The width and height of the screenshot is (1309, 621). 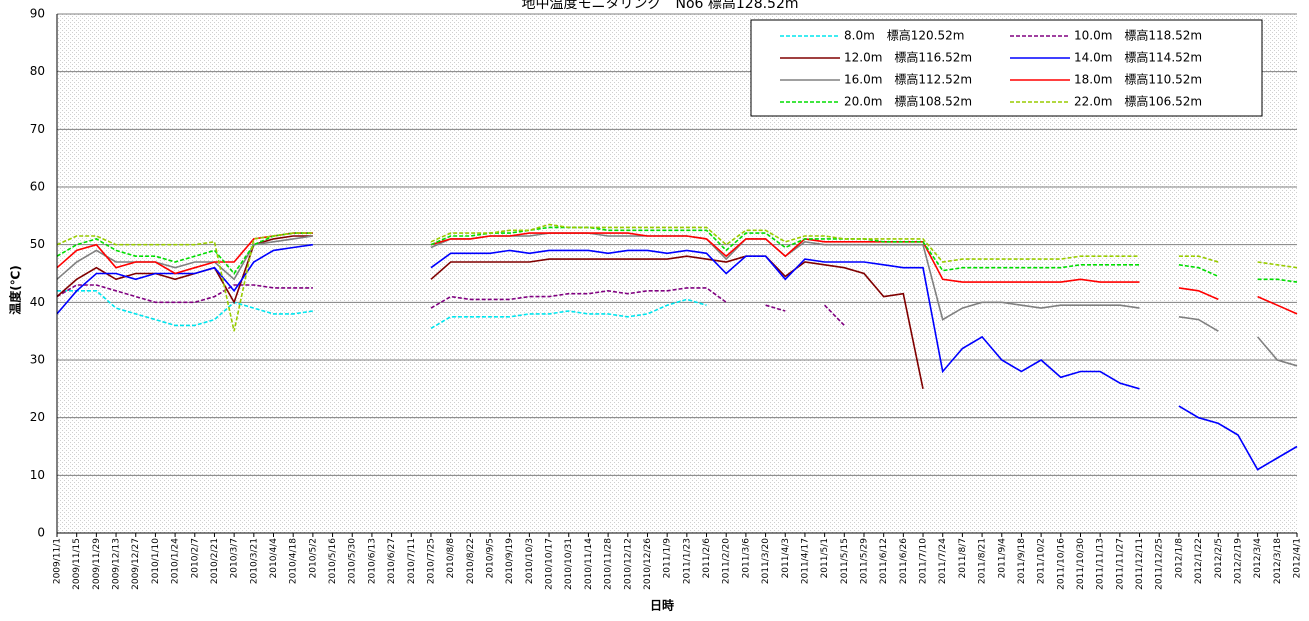 I want to click on y-tick-label: 50, so click(x=37, y=244).